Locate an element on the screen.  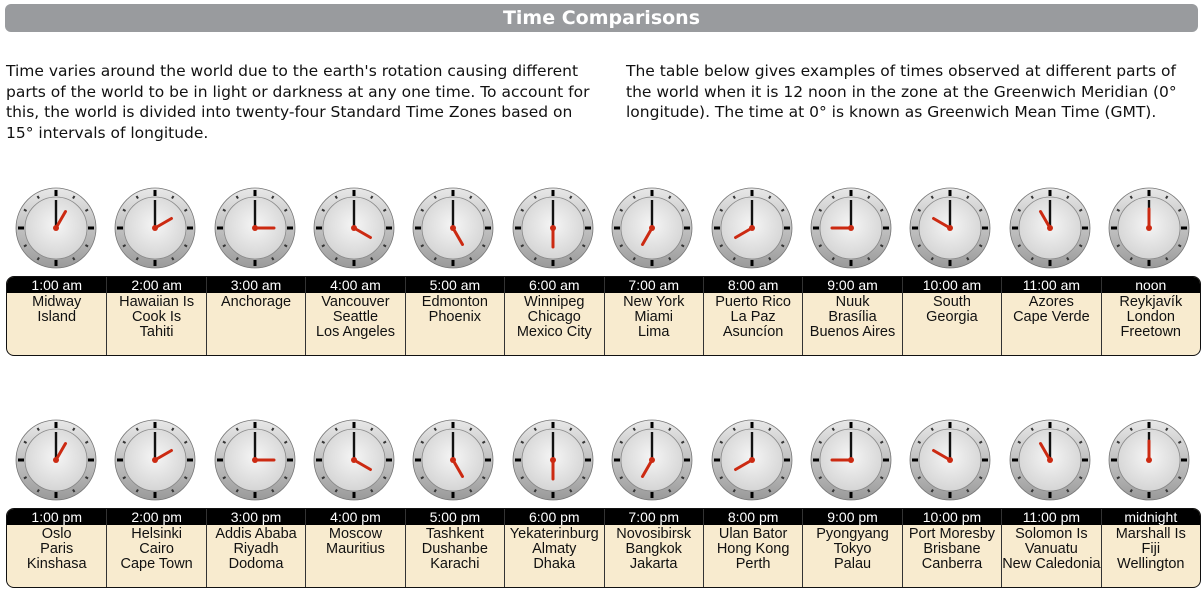
time-label: 1:00 am is located at coordinates (56, 285).